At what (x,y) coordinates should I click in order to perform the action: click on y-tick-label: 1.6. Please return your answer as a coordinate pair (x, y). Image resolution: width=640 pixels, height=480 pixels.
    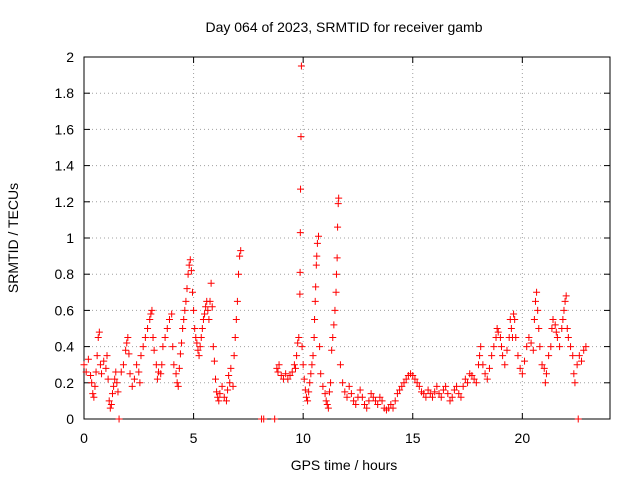
    Looking at the image, I should click on (65, 129).